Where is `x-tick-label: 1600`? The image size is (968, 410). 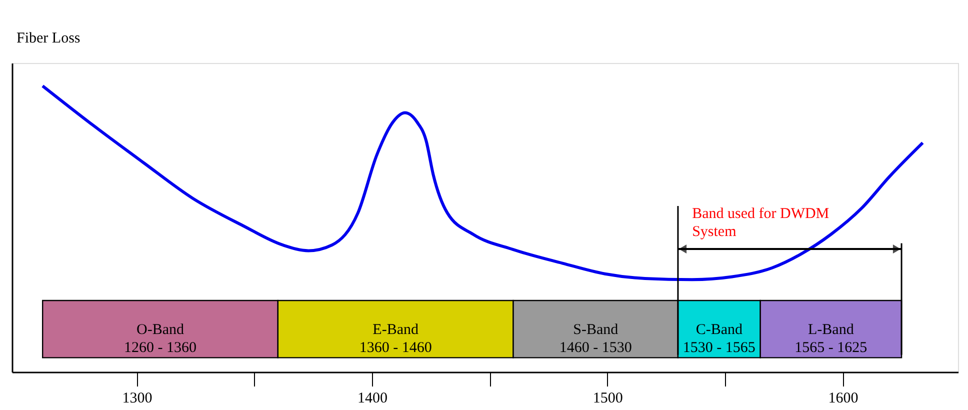 x-tick-label: 1600 is located at coordinates (843, 398).